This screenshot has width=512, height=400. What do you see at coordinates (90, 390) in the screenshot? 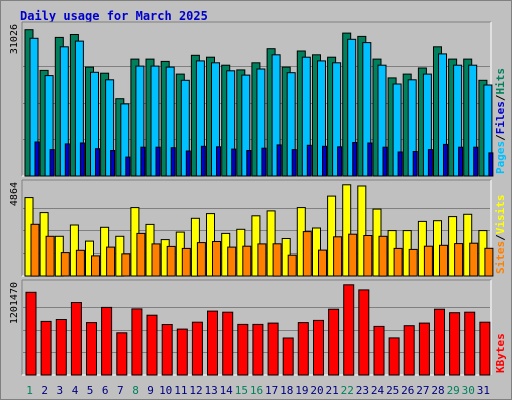
I see `x-tick-label: 5` at bounding box center [90, 390].